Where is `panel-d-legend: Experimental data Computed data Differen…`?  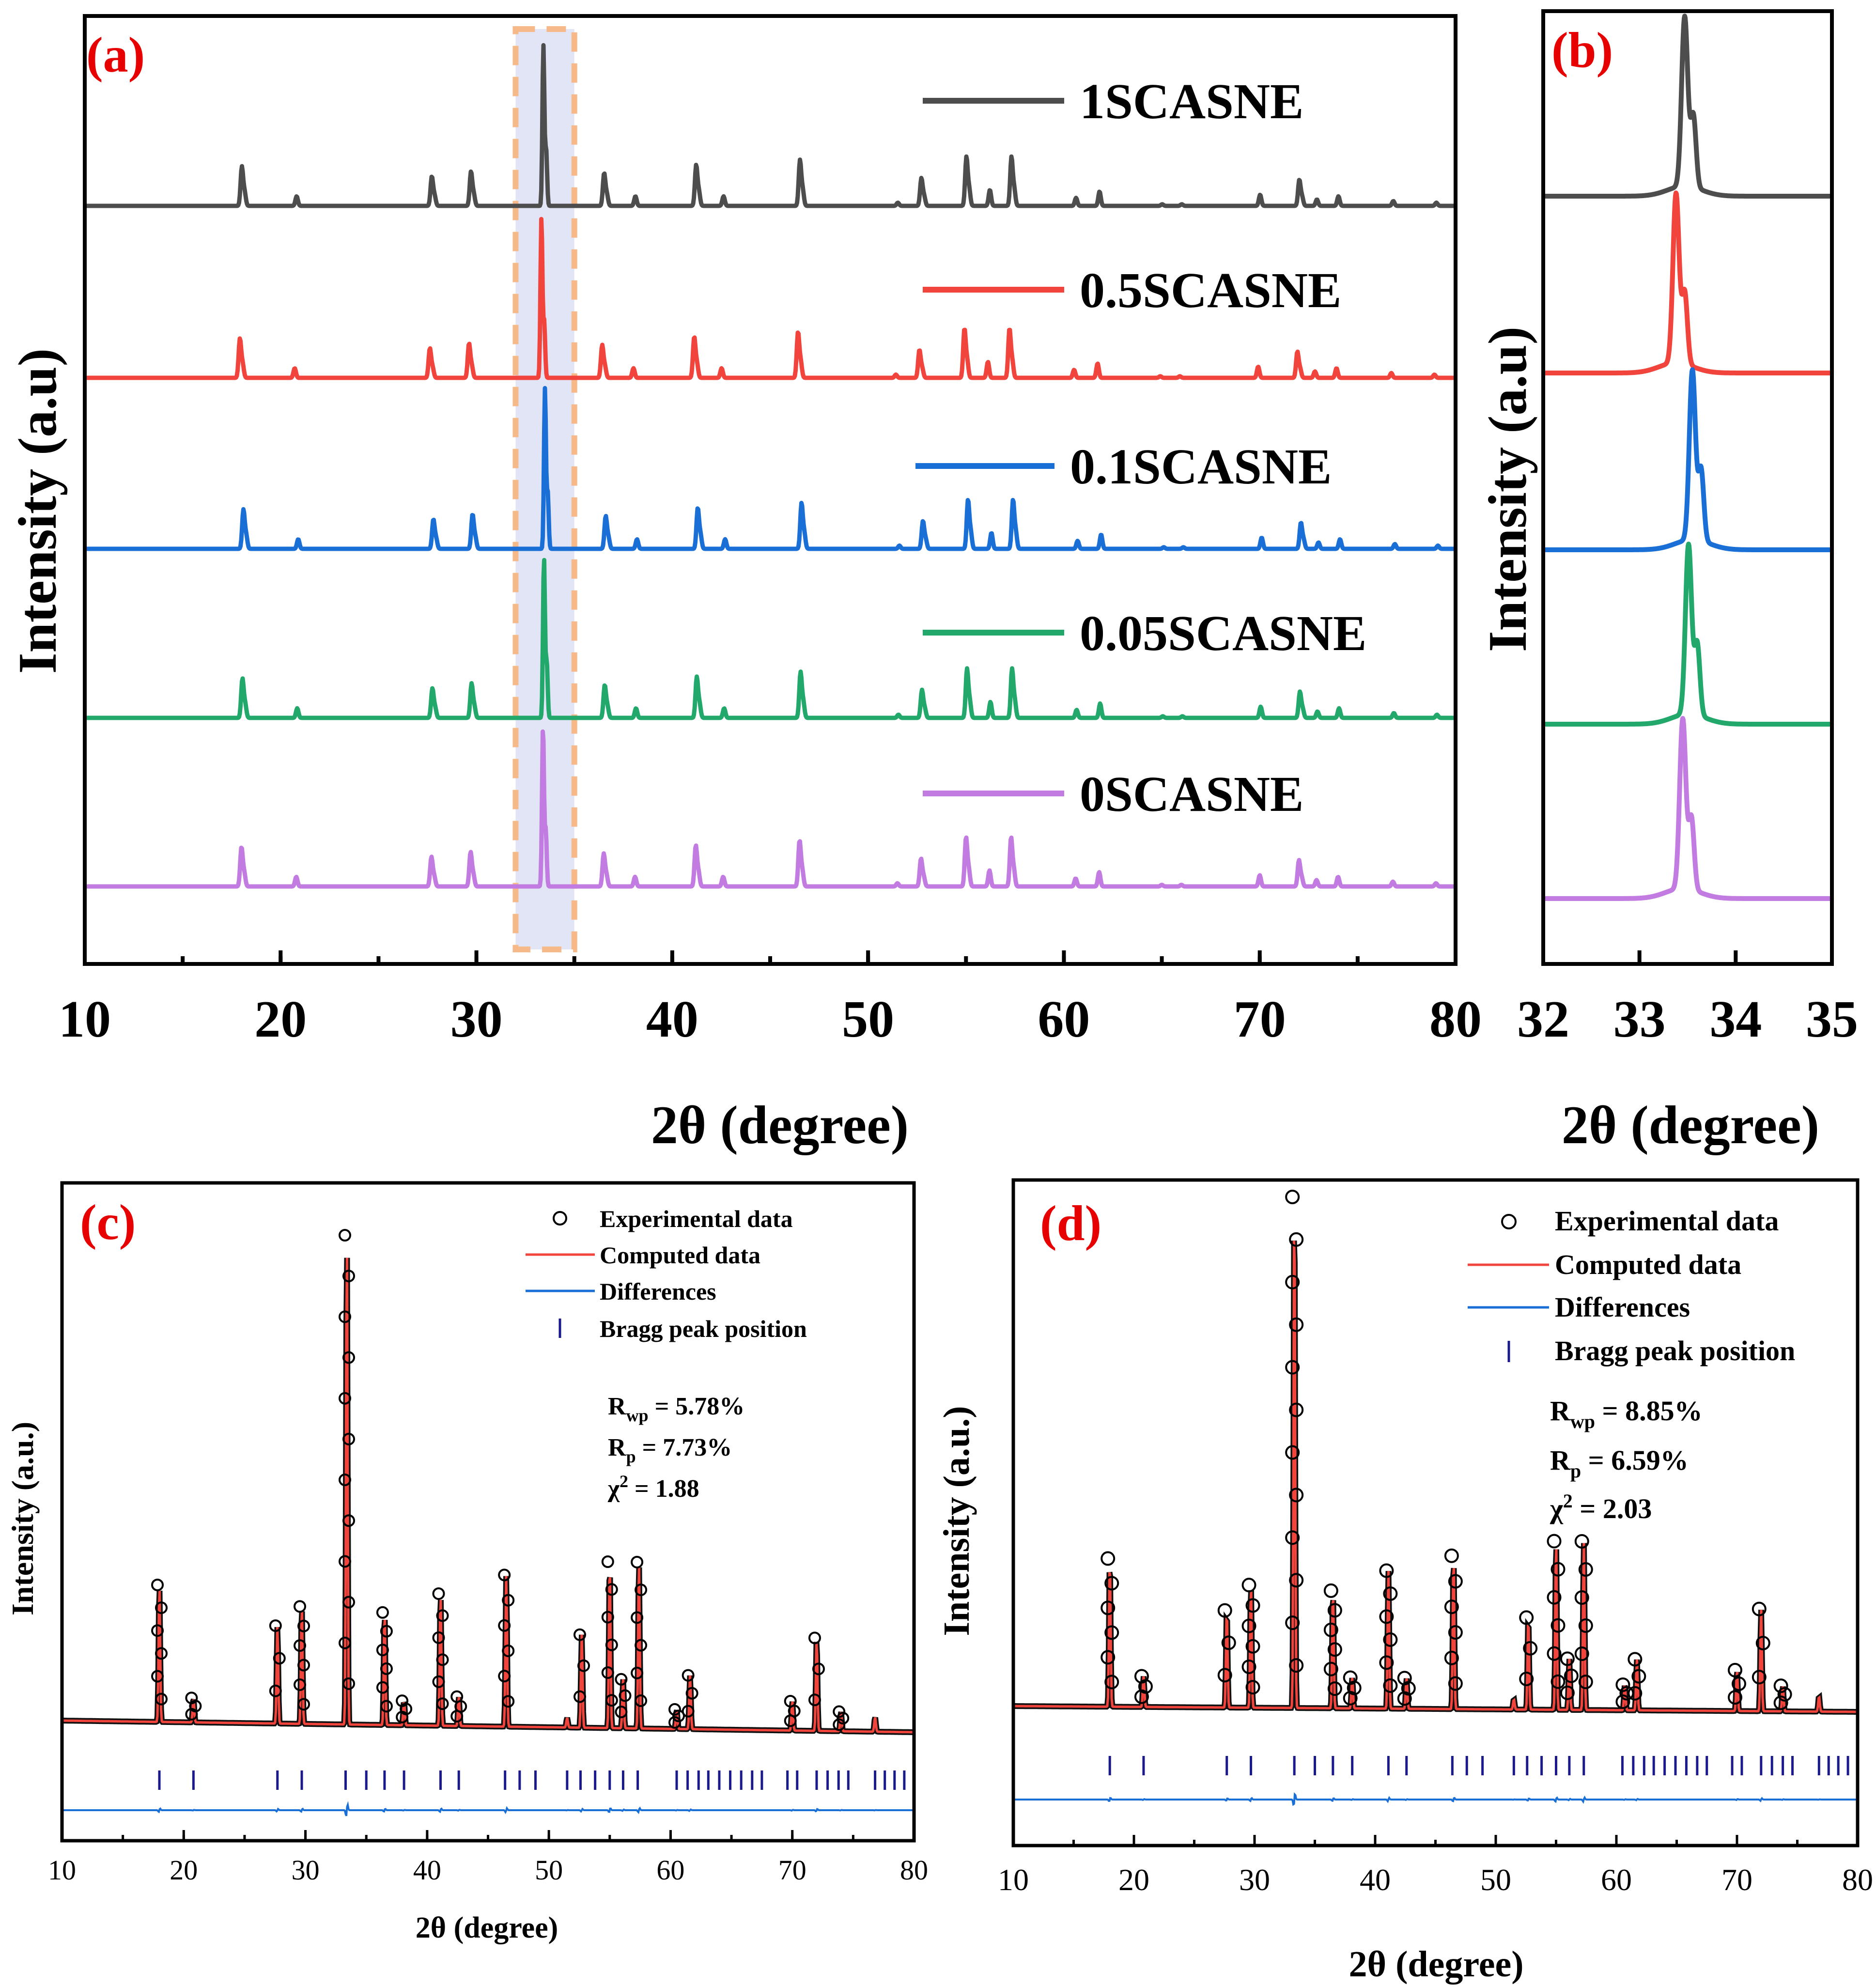
panel-d-legend: Experimental data Computed data Differen… is located at coordinates (1631, 1285).